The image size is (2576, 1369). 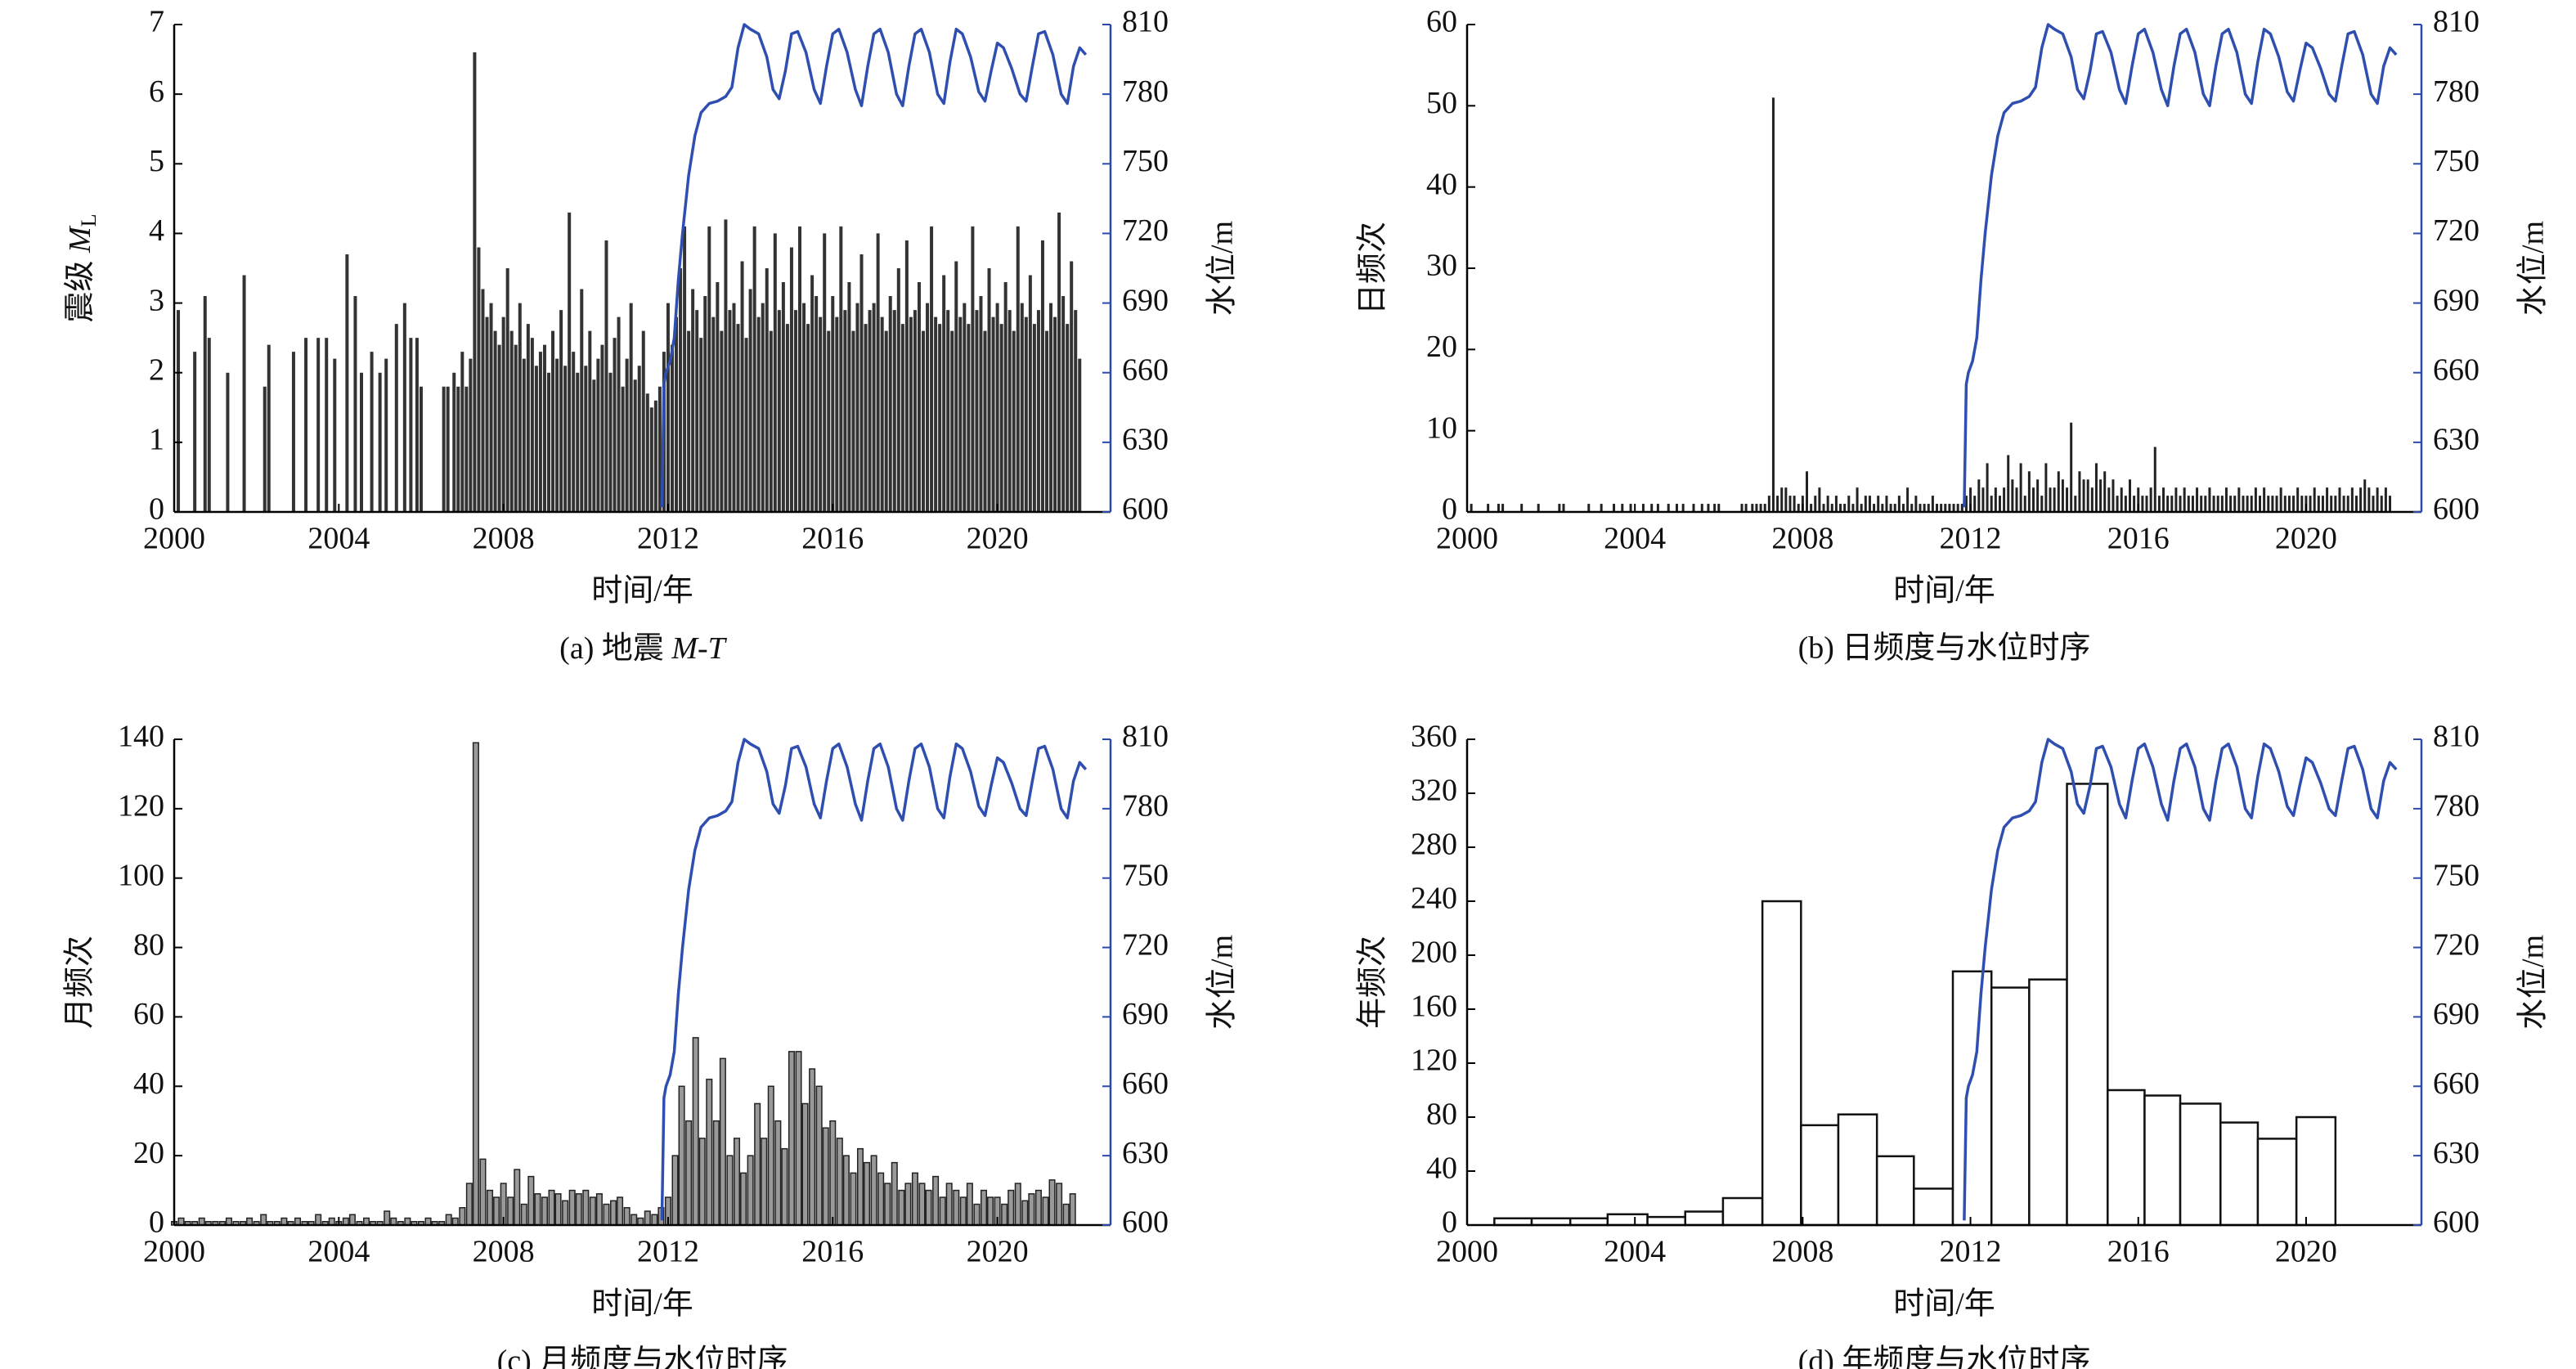 What do you see at coordinates (156, 91) in the screenshot?
I see `y-tick-label: 6` at bounding box center [156, 91].